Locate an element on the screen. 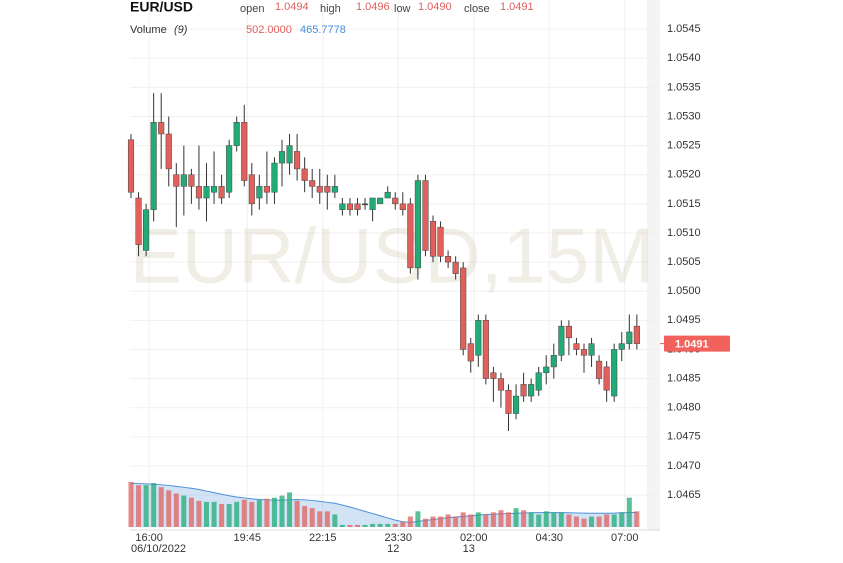 Image resolution: width=843 pixels, height=563 pixels. last-price-label: 1.0491 is located at coordinates (692, 345).